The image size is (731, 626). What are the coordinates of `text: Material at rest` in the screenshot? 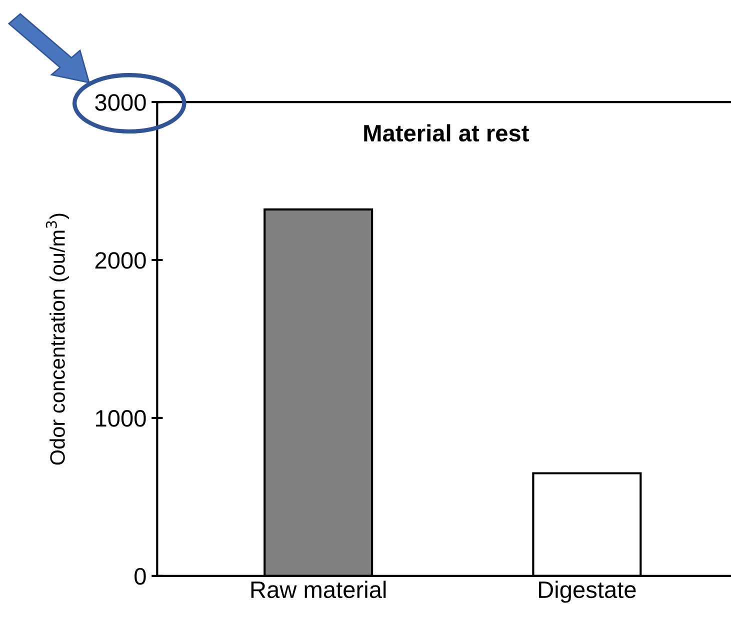 It's located at (446, 133).